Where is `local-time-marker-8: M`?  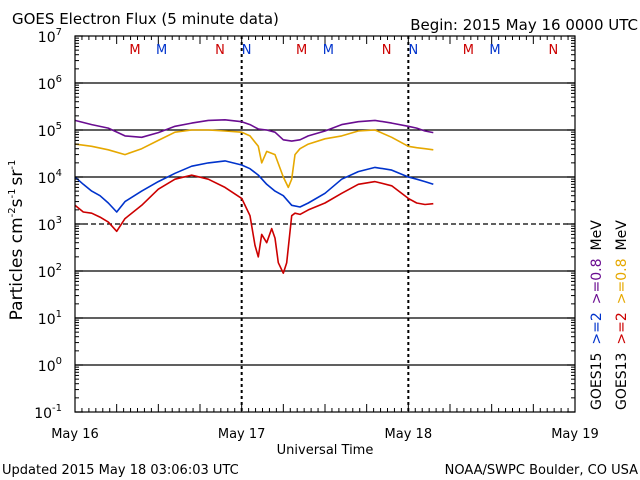
local-time-marker-8: M is located at coordinates (468, 50).